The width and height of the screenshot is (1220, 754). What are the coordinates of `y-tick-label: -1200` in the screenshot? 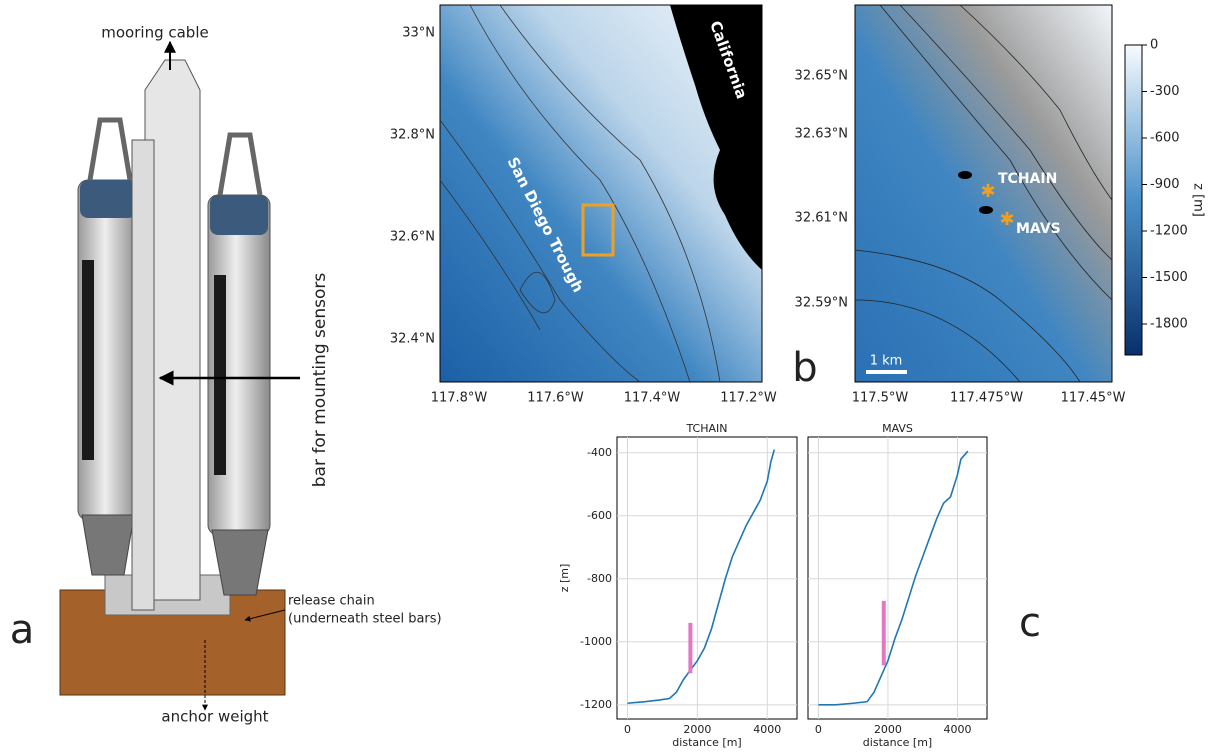 It's located at (596, 704).